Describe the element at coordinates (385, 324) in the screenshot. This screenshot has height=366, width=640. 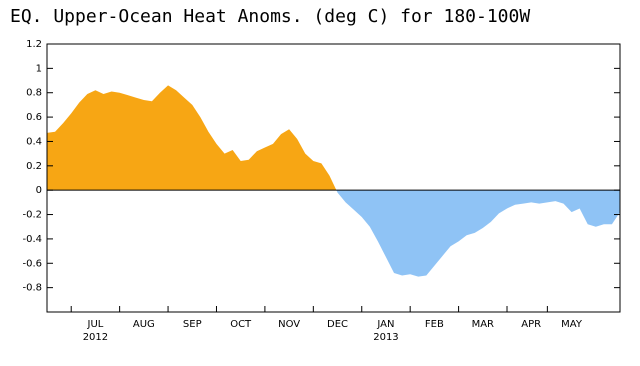
I see `x-tick-label: JAN` at that location.